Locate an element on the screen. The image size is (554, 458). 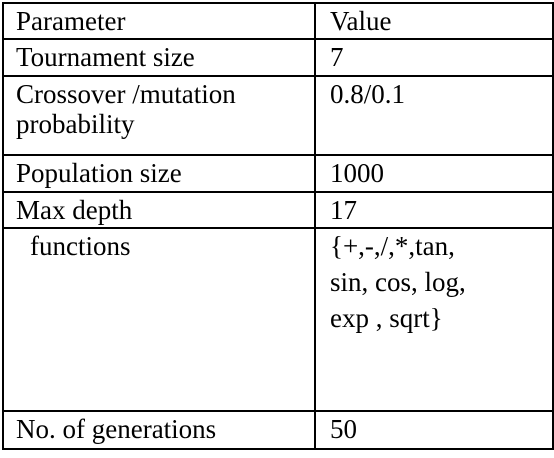
row-population-size-parameter: Population size is located at coordinates (159, 173).